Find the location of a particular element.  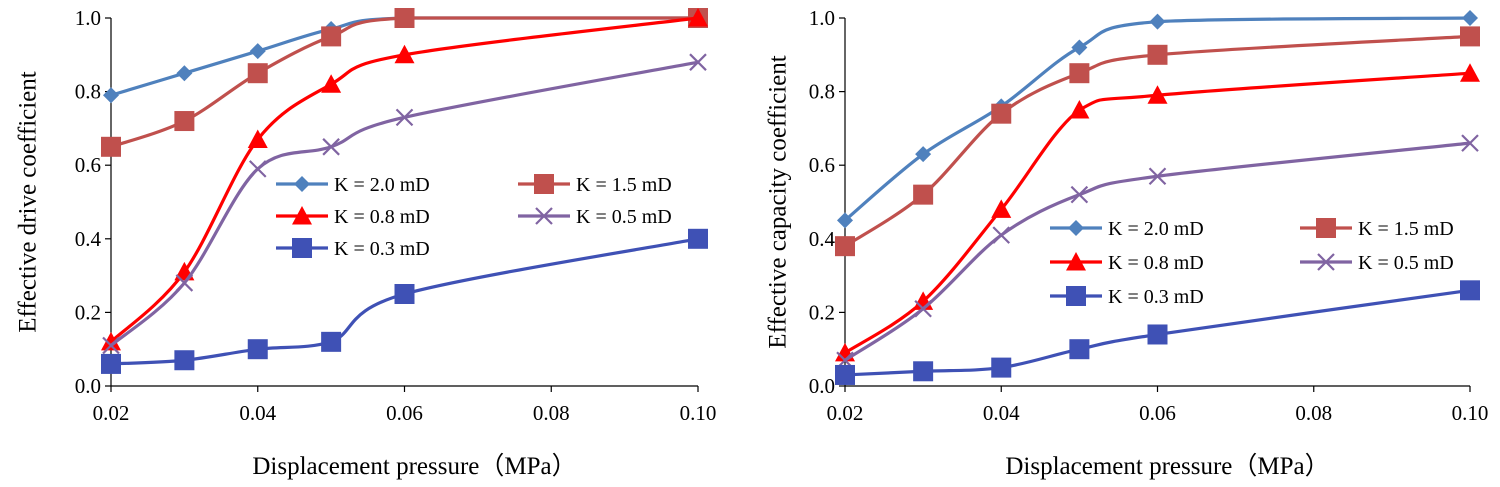

series-line-k-1-5-md is located at coordinates (404, 82).